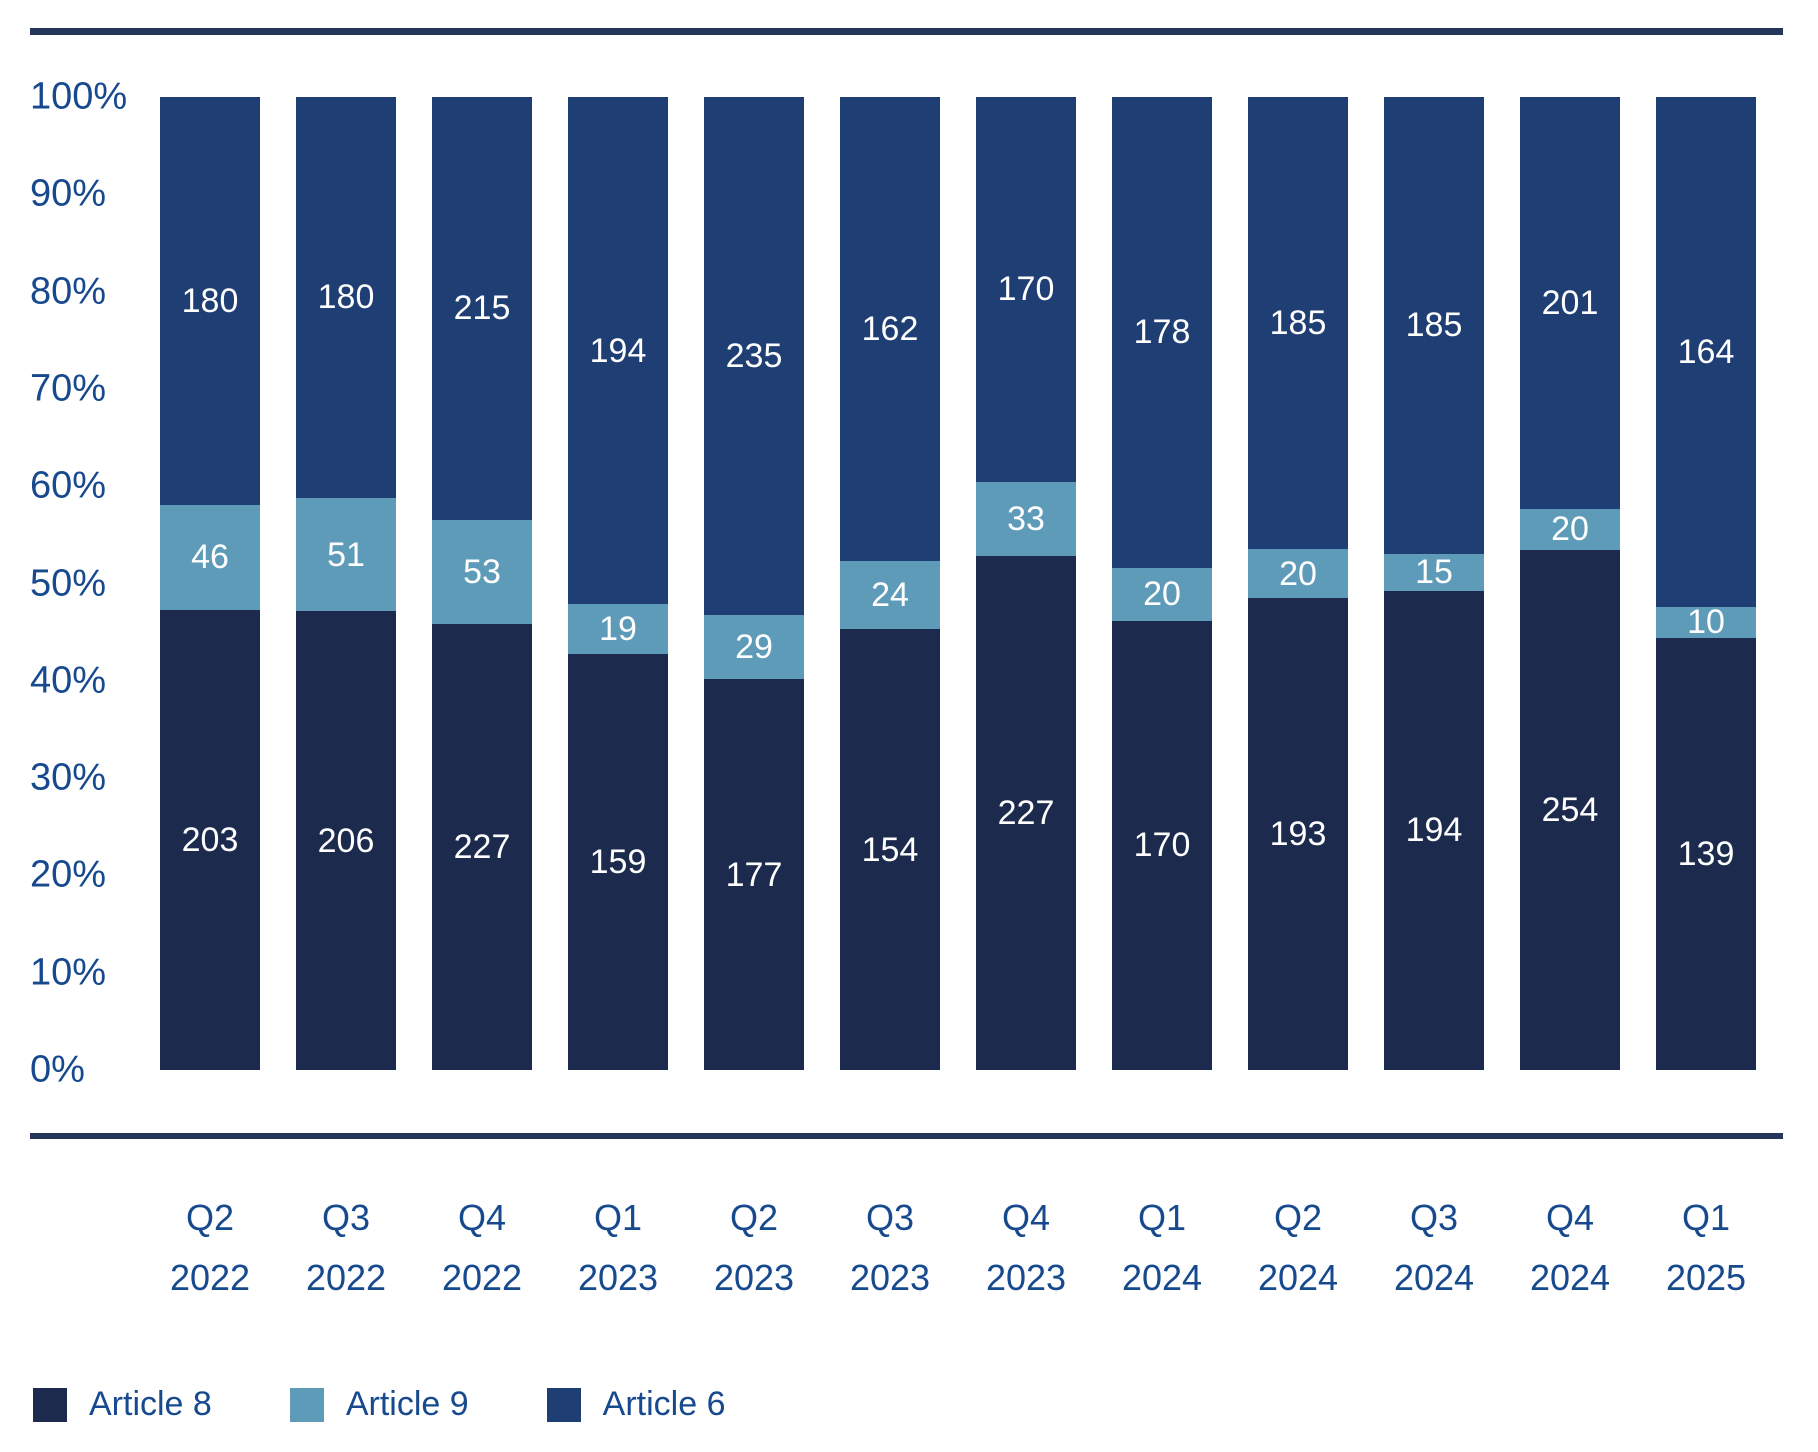 This screenshot has height=1452, width=1818. I want to click on segment-article-8: 159, so click(618, 862).